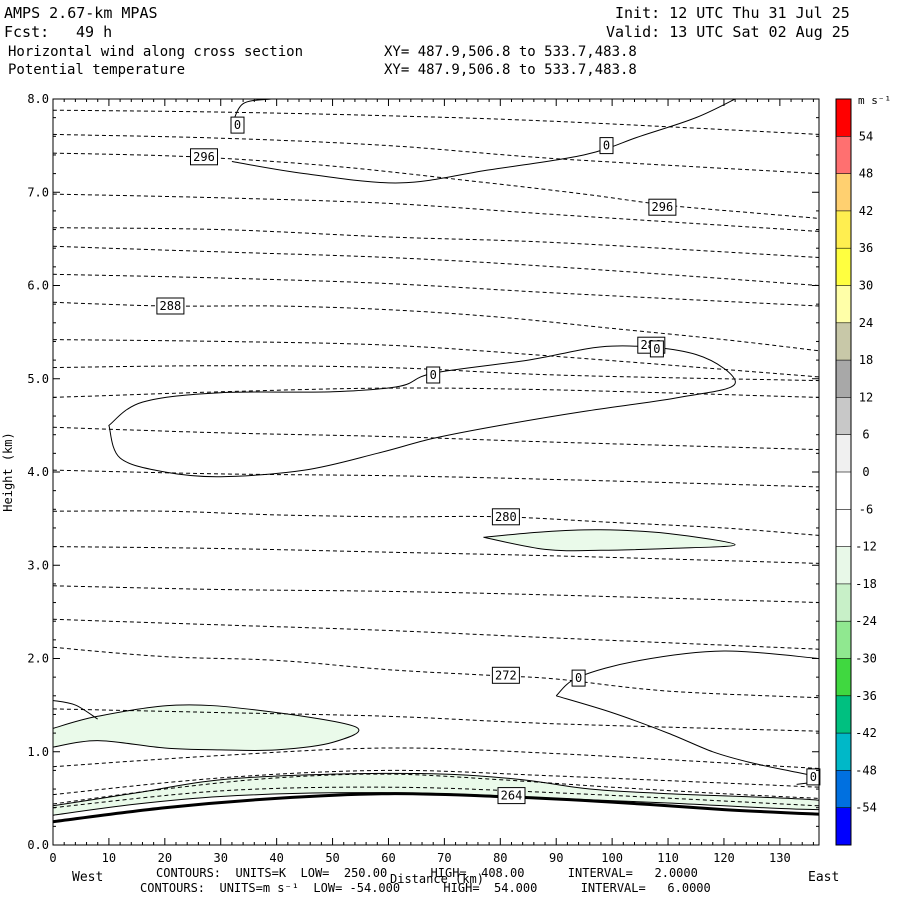 Image resolution: width=900 pixels, height=900 pixels. What do you see at coordinates (866, 360) in the screenshot?
I see `colorbar-label: 18` at bounding box center [866, 360].